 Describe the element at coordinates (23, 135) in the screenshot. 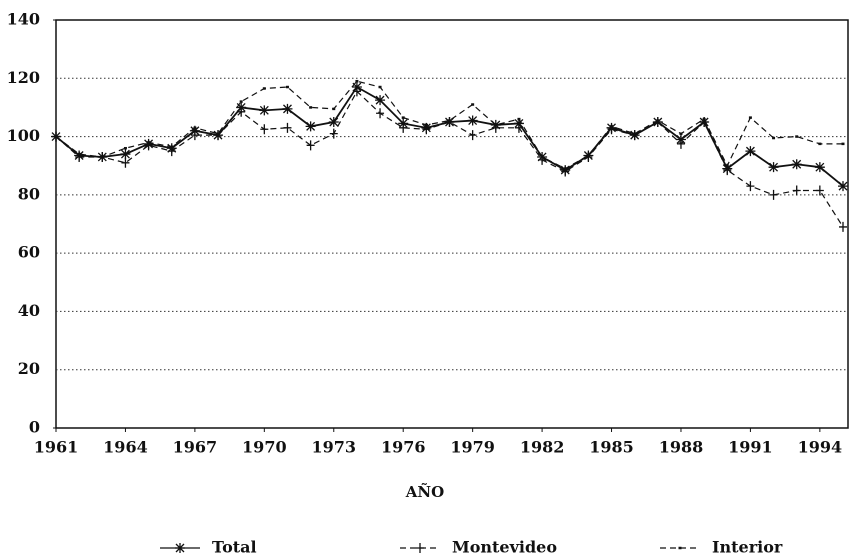

I see `y-tick-label: 100` at that location.